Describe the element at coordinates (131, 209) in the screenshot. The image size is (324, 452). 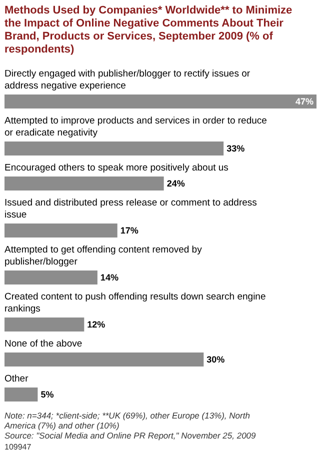
I see `y-tick-label: Issued and distributed press release or comment to address issue` at that location.